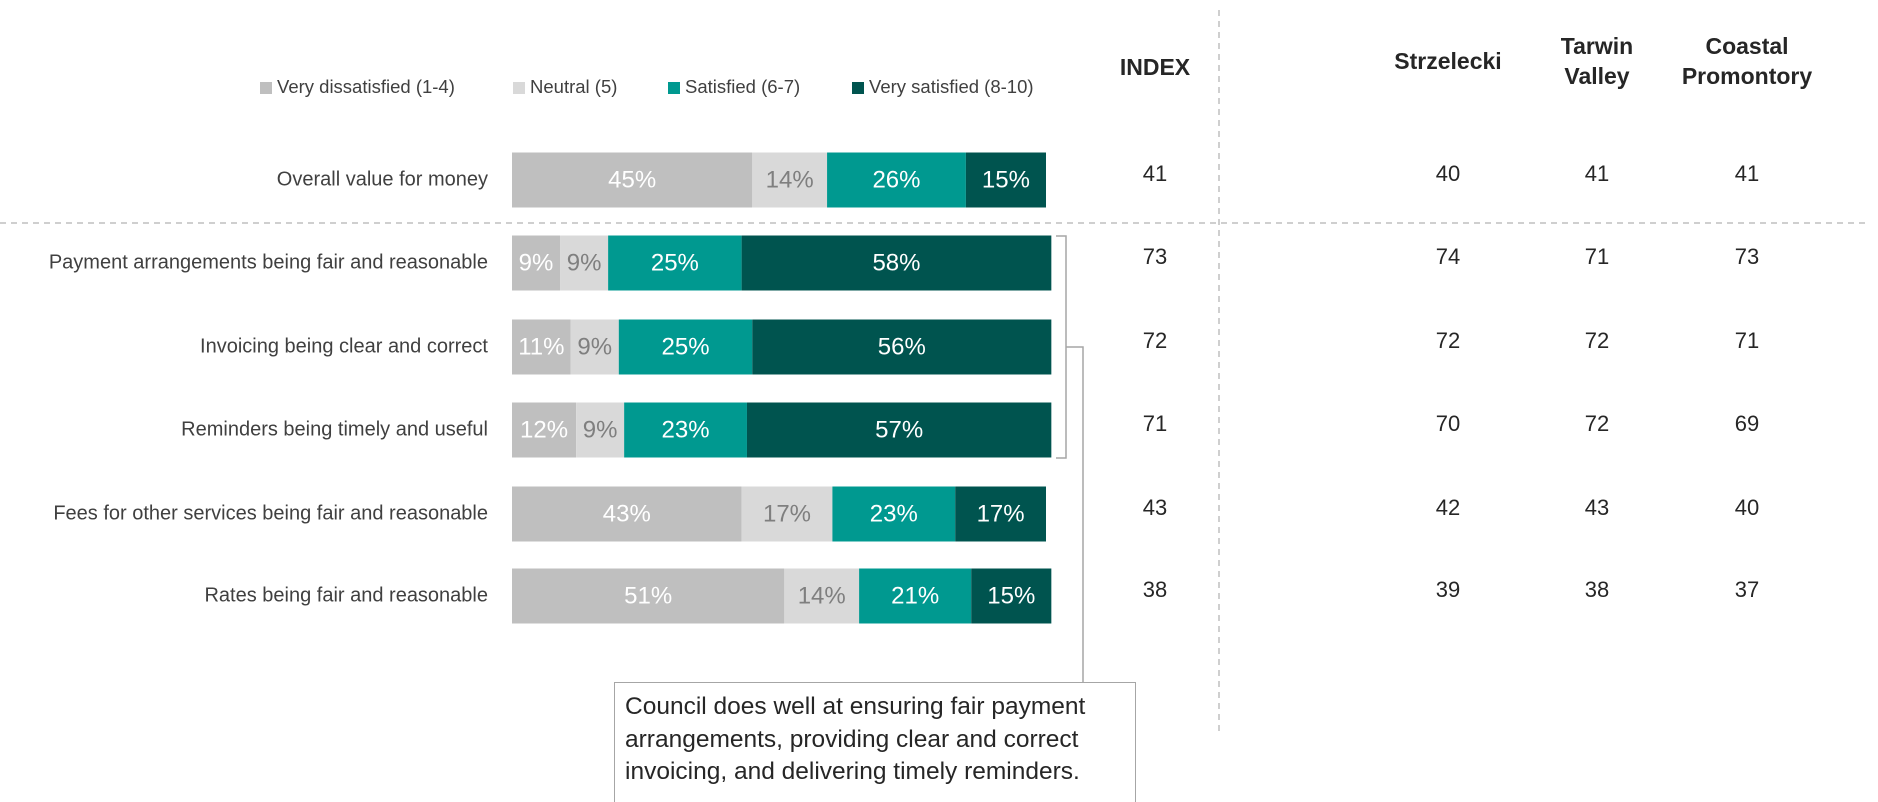 Image resolution: width=1878 pixels, height=802 pixels. Describe the element at coordinates (346, 595) in the screenshot. I see `category-label: Rates being fair and reasonable` at that location.